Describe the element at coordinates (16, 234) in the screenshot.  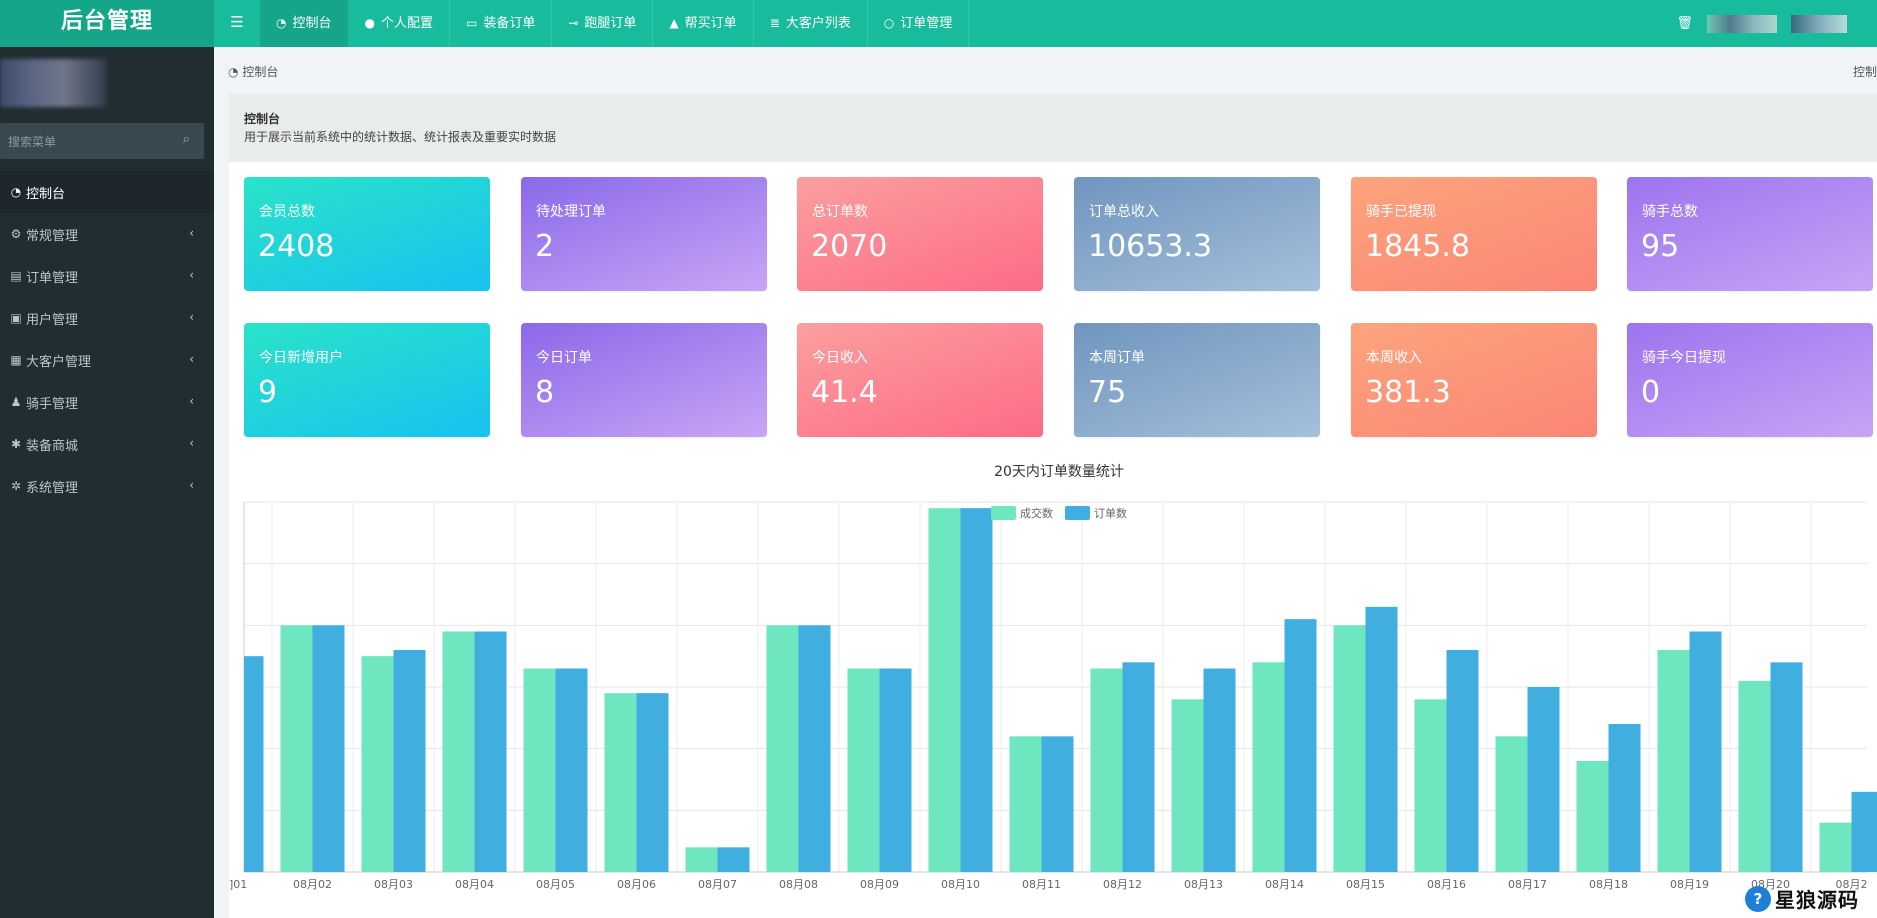
I see `cogs-icon: ⚙` at that location.